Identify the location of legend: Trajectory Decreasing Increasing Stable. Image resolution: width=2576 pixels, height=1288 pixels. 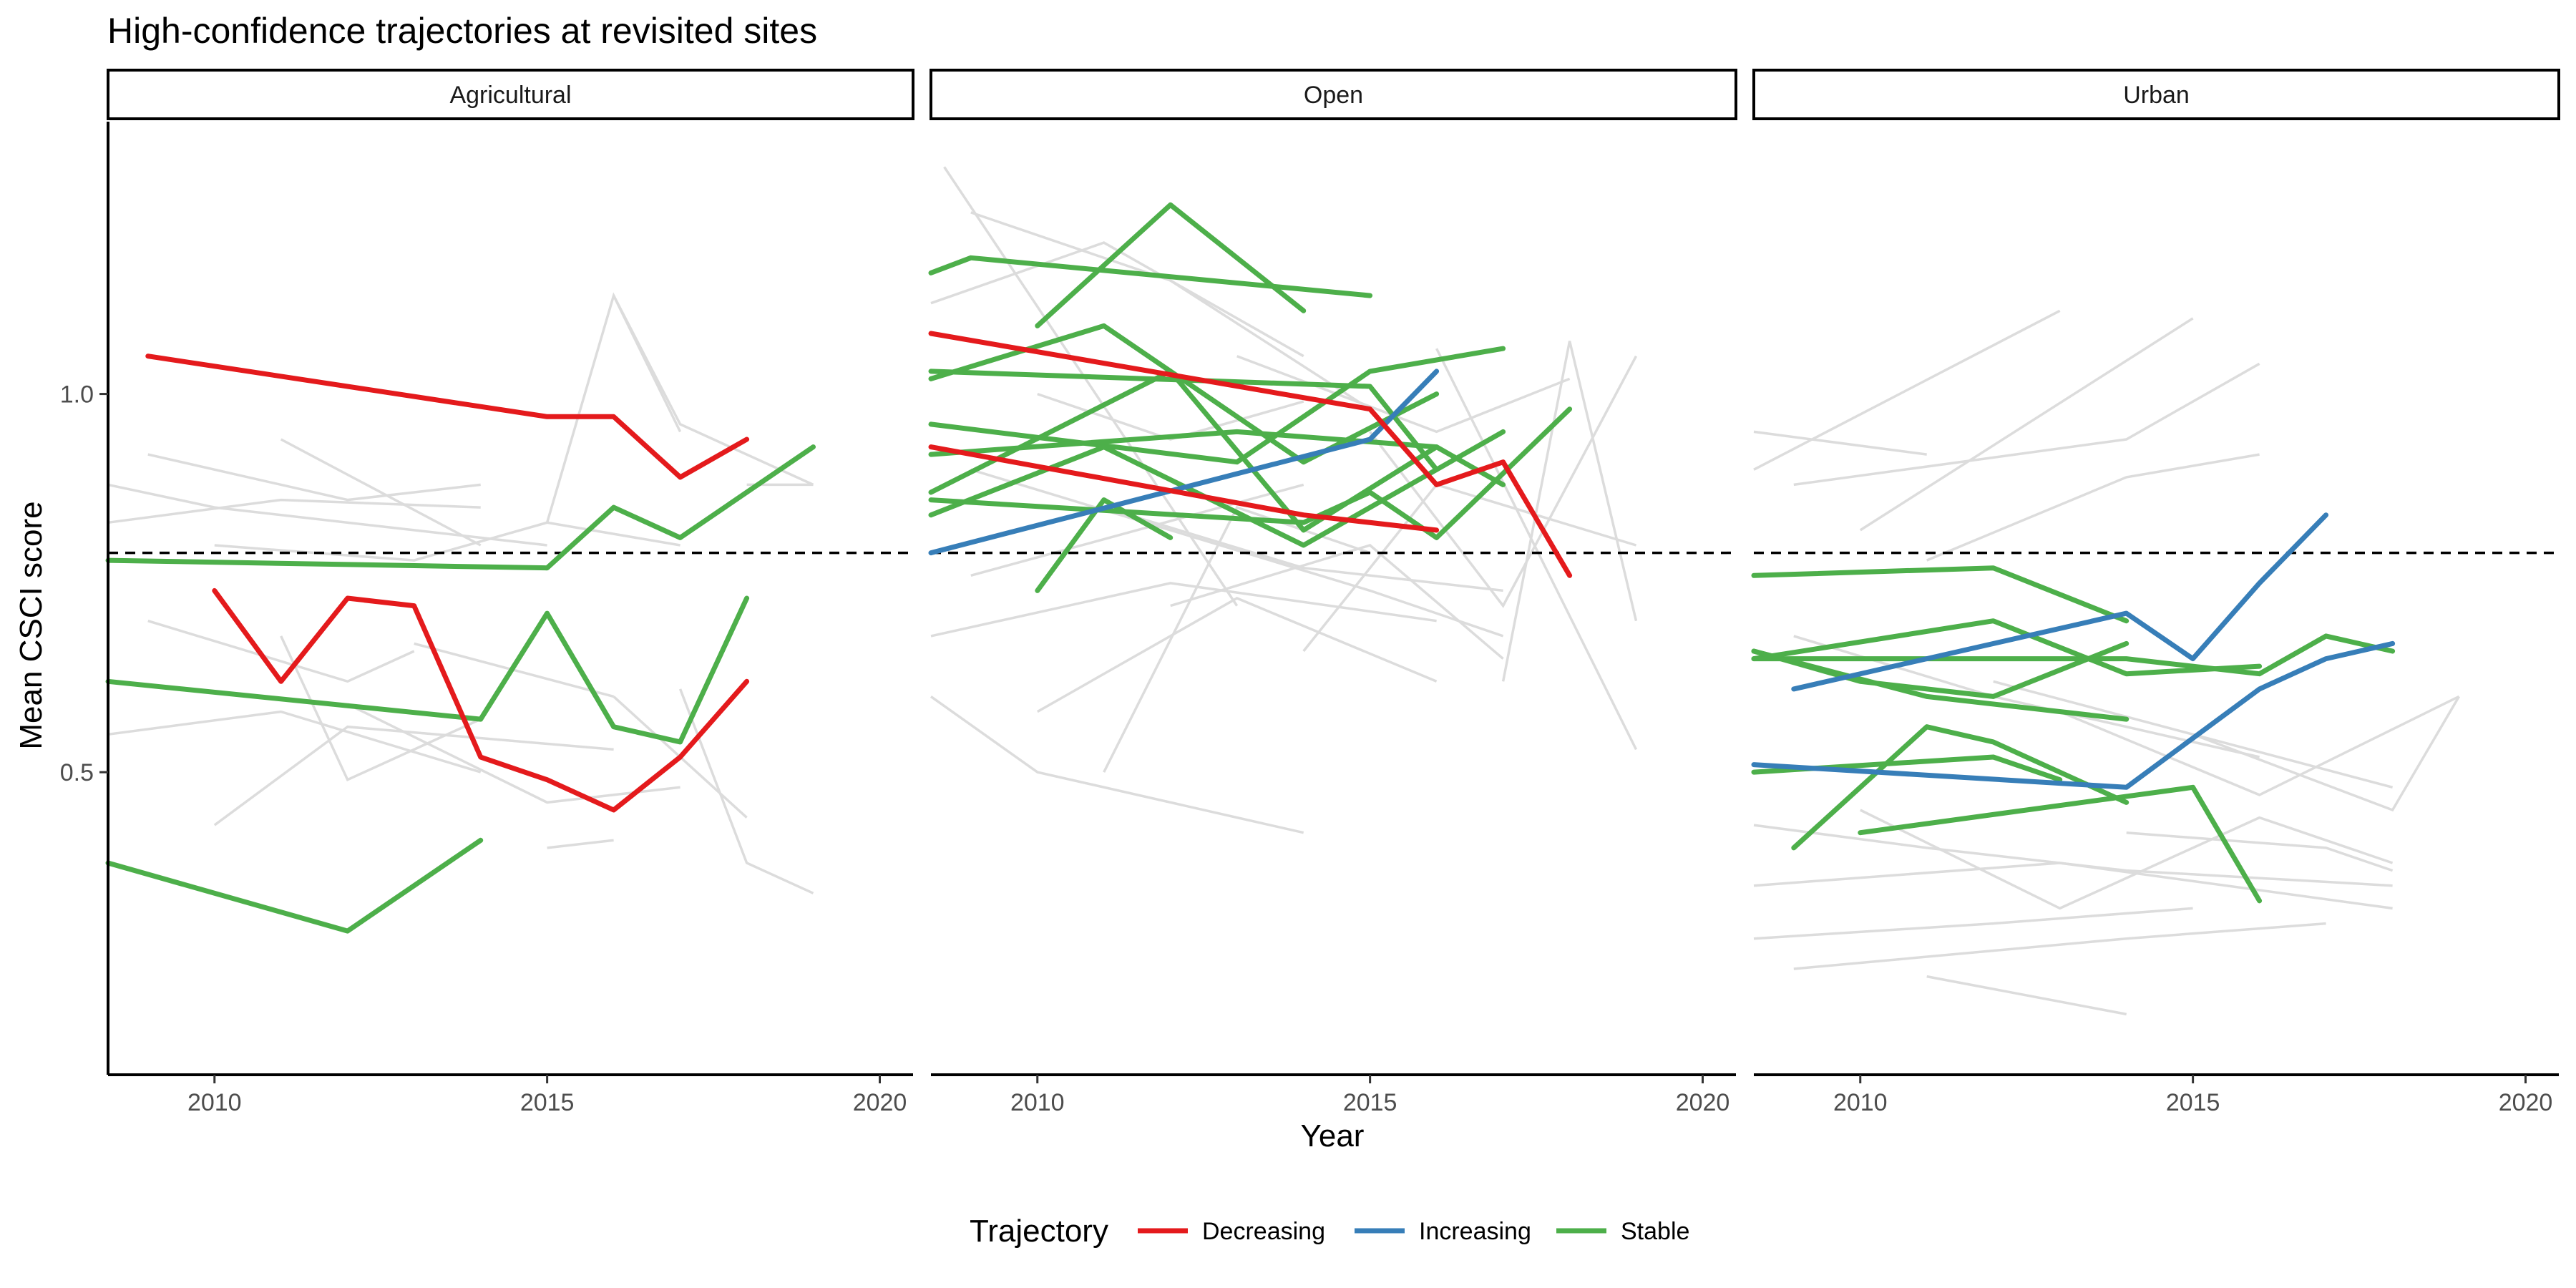
(1329, 1231).